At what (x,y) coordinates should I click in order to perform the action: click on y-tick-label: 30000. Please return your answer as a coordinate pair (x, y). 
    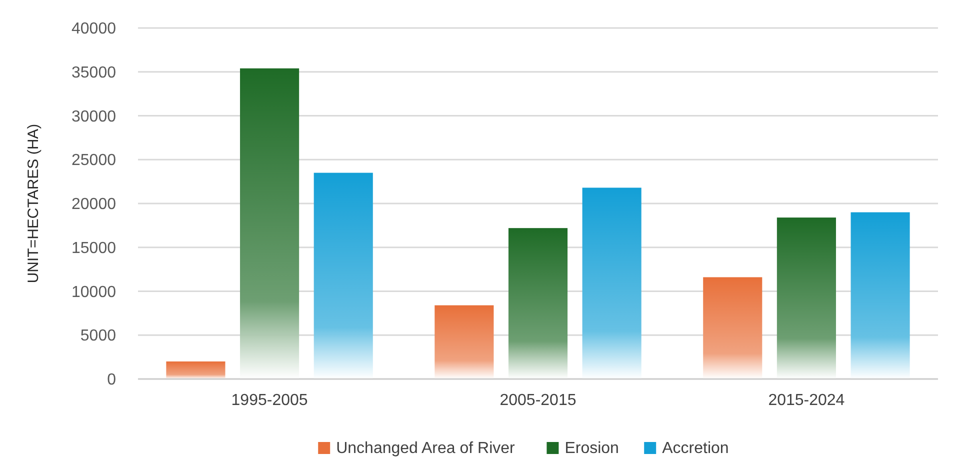
    Looking at the image, I should click on (94, 117).